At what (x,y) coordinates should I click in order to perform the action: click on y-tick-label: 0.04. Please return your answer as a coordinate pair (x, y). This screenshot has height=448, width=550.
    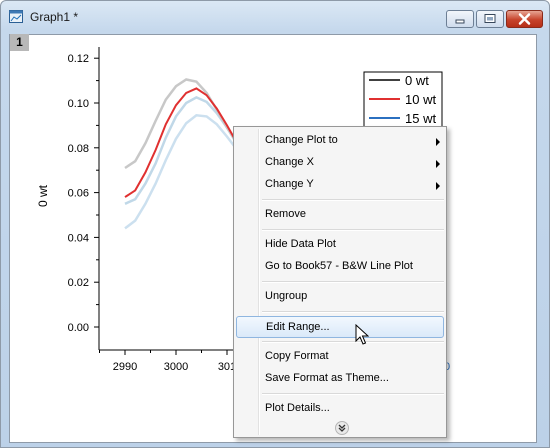
    Looking at the image, I should click on (78, 238).